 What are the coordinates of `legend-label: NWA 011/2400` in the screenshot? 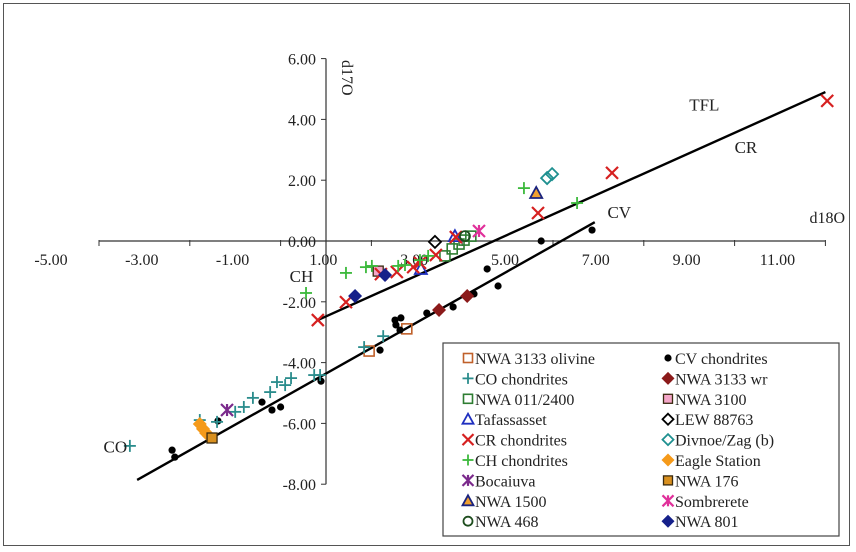 It's located at (524, 400).